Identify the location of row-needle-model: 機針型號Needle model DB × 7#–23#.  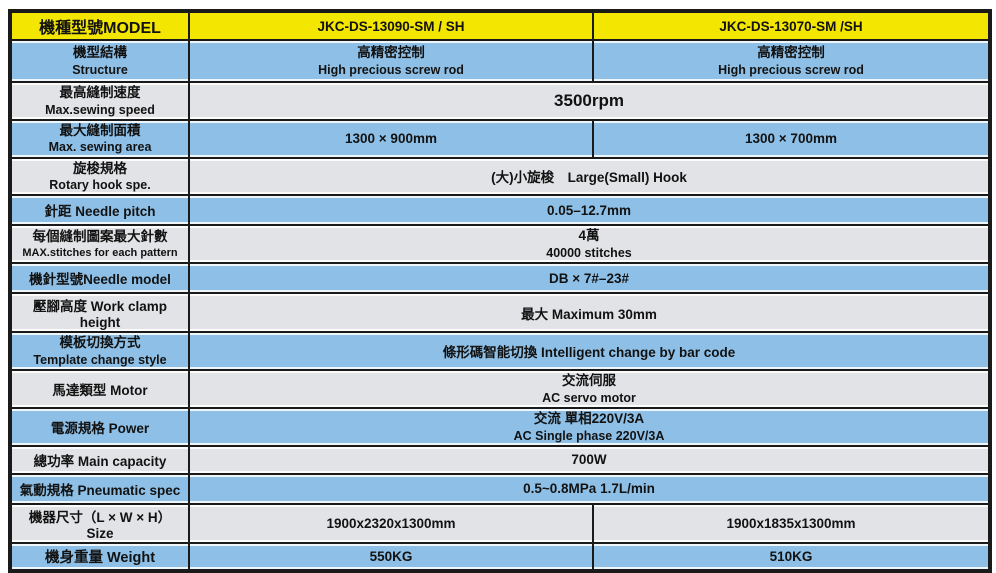
(500, 278).